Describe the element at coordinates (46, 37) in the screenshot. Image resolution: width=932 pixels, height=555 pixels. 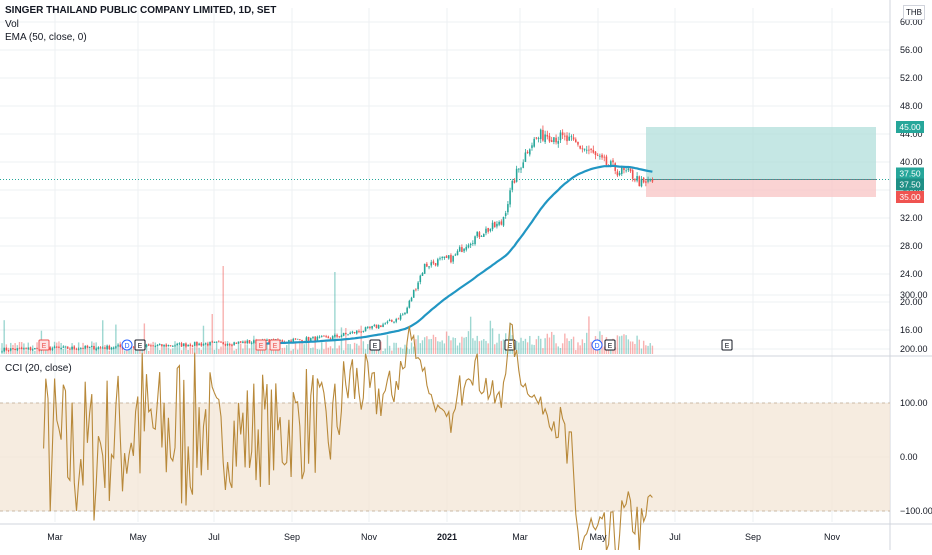
I see `ema-legend: EMA (50, close, 0)` at that location.